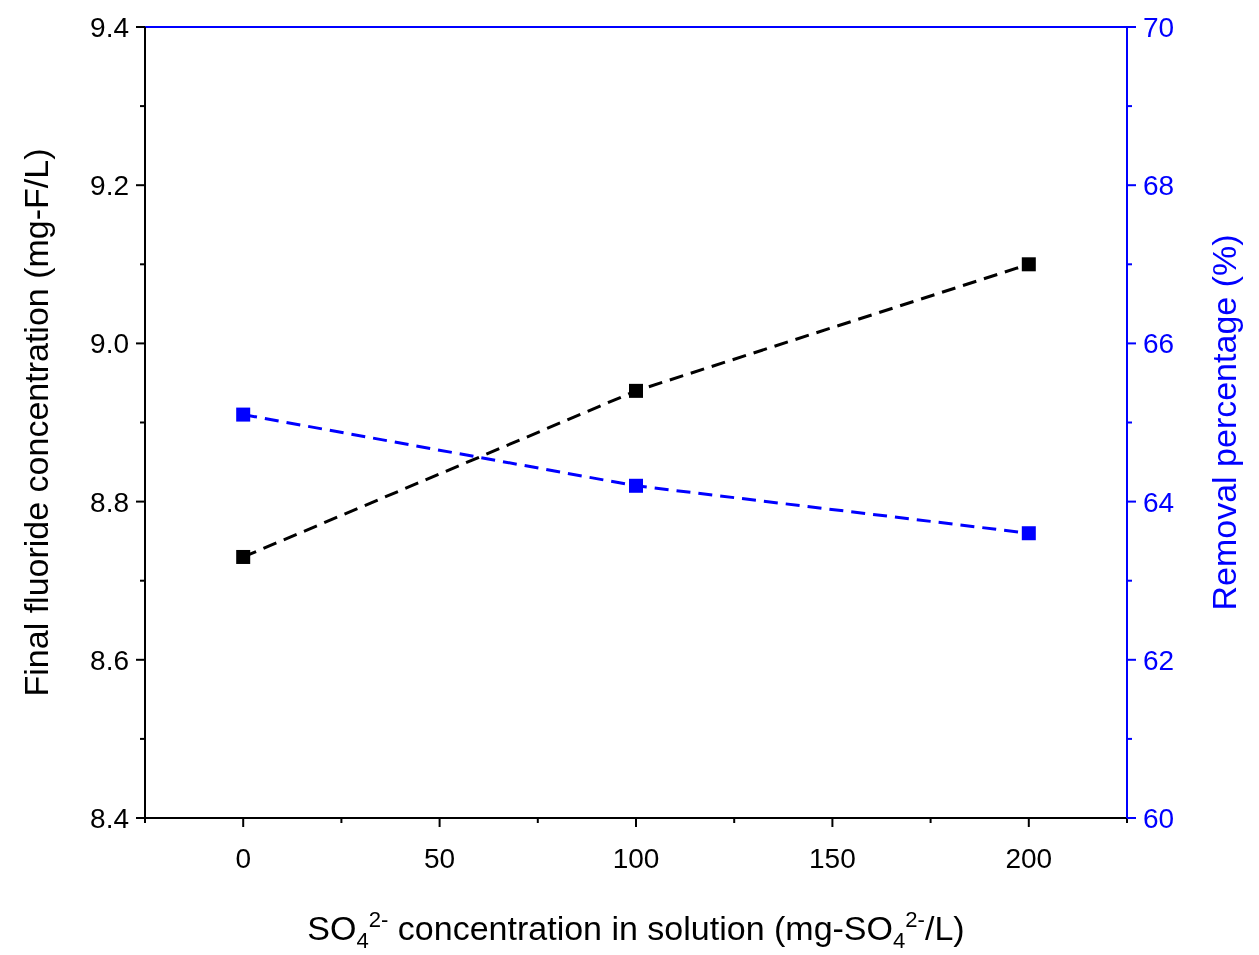 Image resolution: width=1259 pixels, height=955 pixels. What do you see at coordinates (243, 858) in the screenshot?
I see `x-tick-label: 0` at bounding box center [243, 858].